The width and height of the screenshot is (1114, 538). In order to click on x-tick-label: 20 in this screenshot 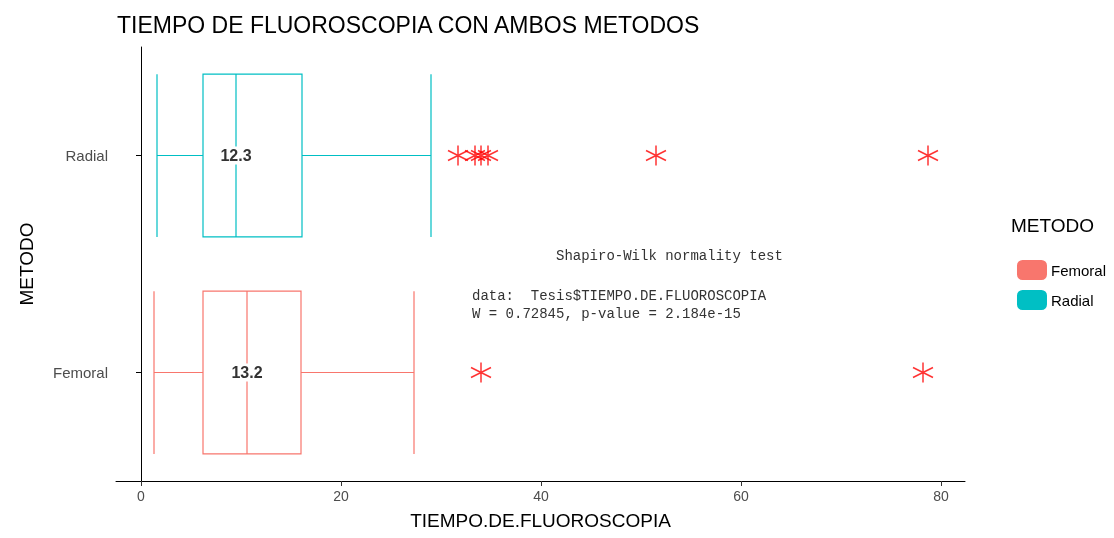, I will do `click(341, 496)`.